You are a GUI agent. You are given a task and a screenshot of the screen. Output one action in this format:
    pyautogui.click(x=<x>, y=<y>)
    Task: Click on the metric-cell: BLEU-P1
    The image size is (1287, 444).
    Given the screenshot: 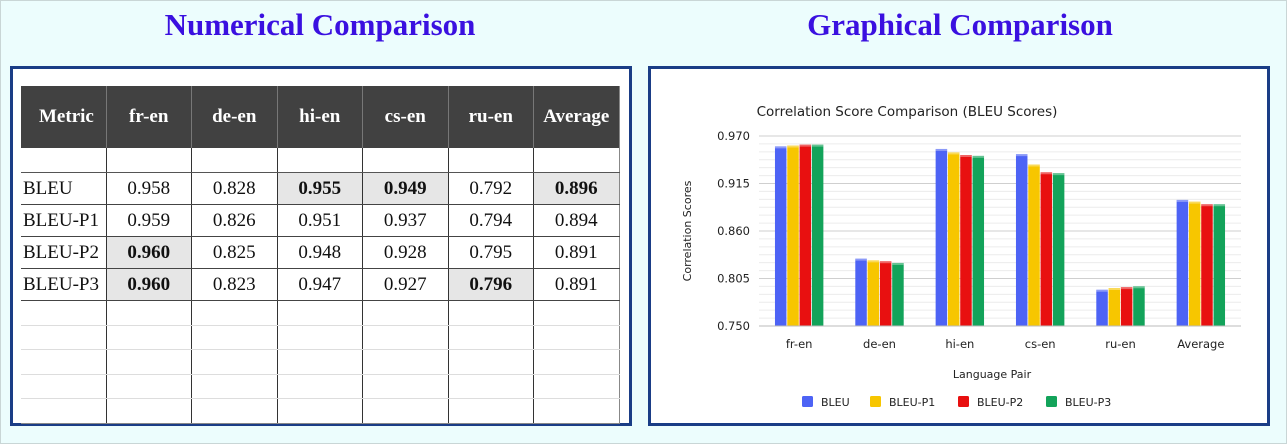 What is the action you would take?
    pyautogui.click(x=64, y=220)
    